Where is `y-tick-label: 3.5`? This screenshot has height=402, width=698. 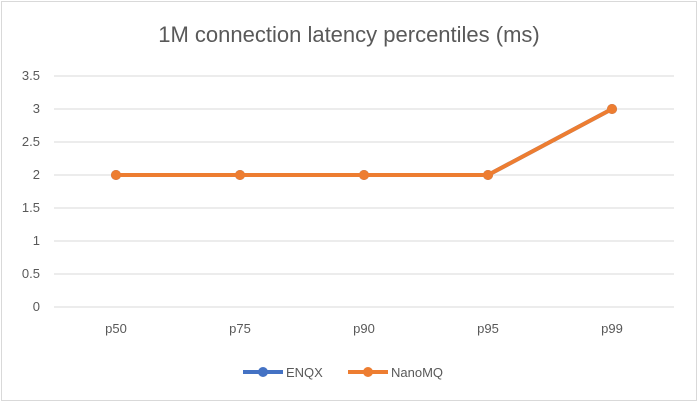
y-tick-label: 3.5 is located at coordinates (31, 75).